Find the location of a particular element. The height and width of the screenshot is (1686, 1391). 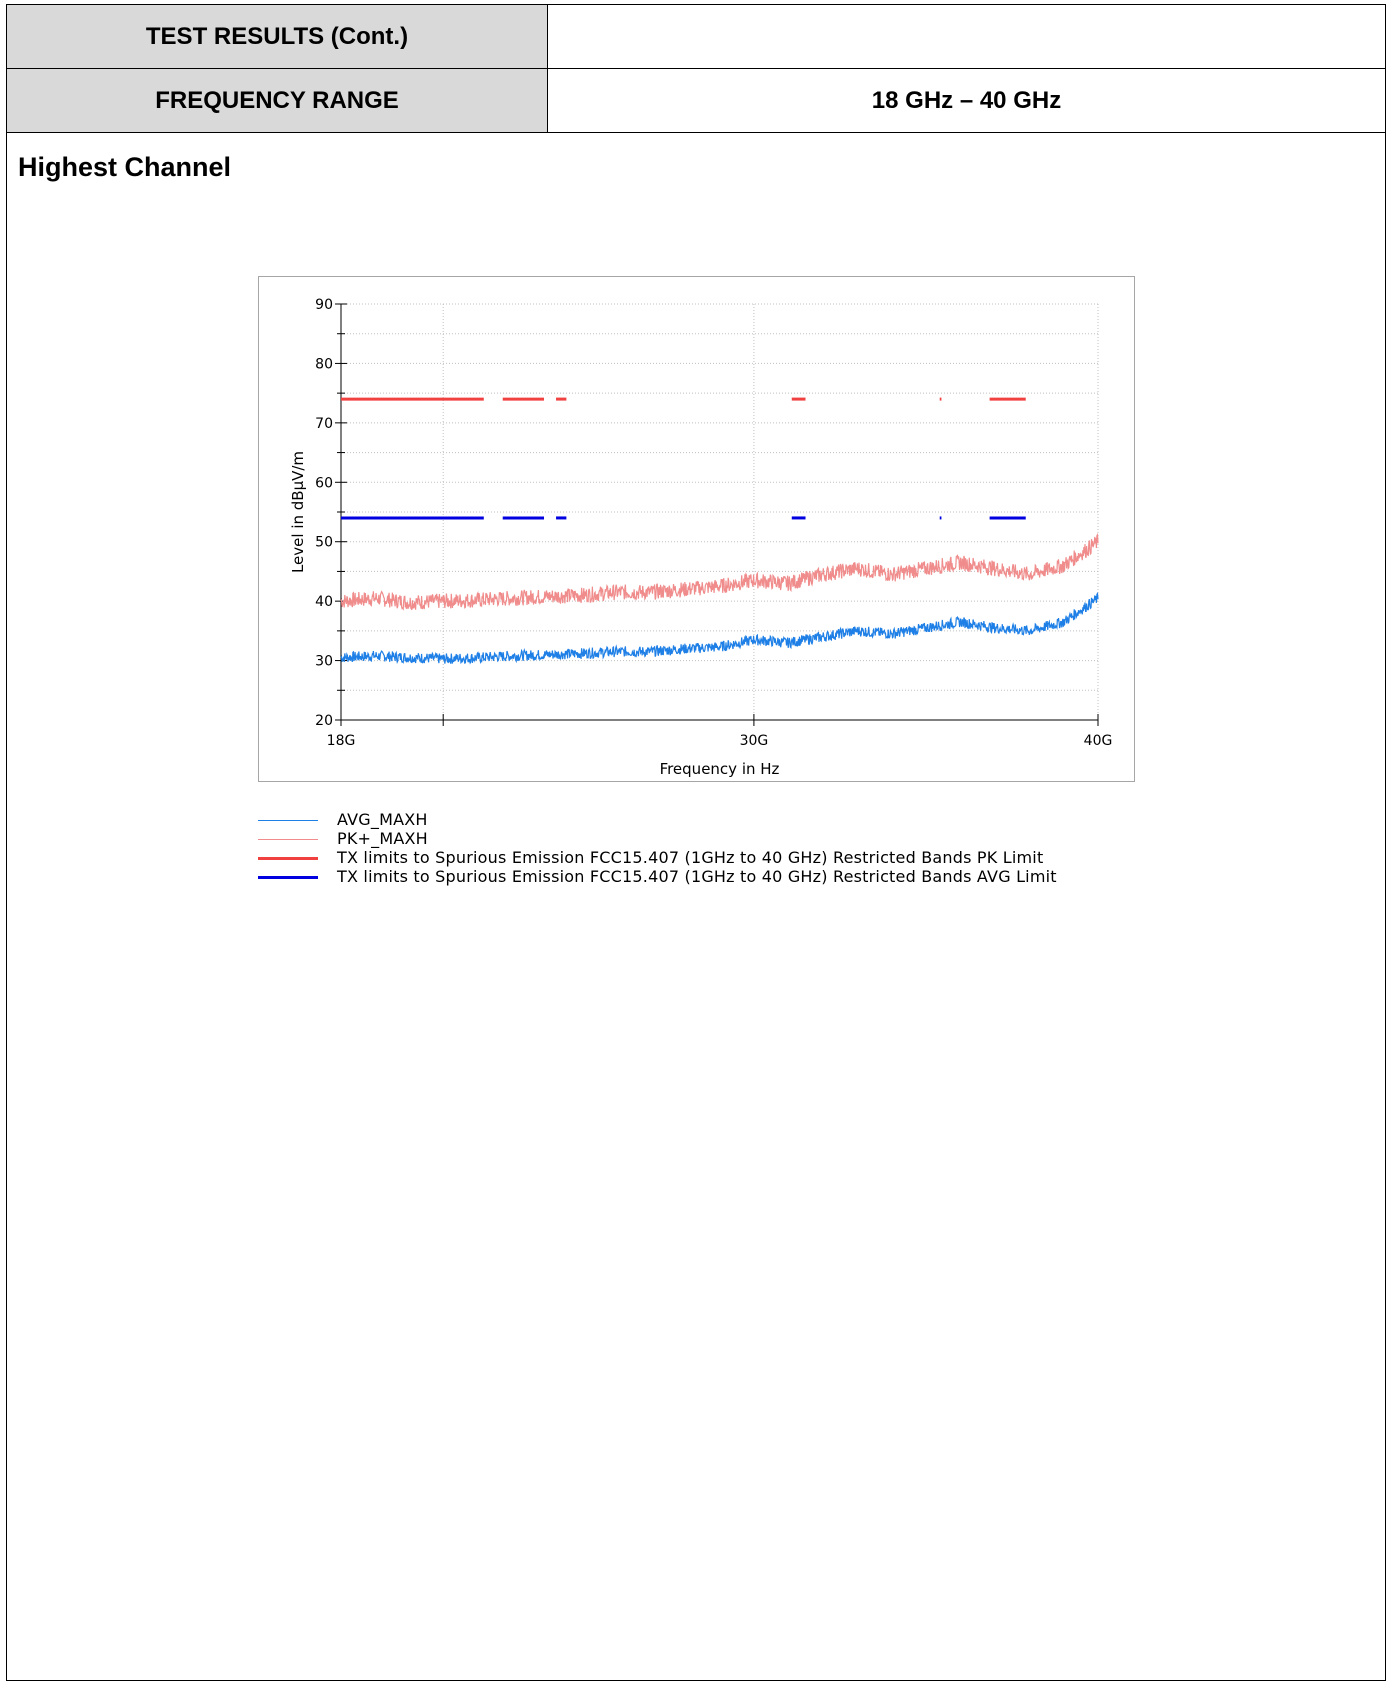

header-row-frequency-range: FREQUENCY RANGE 18 GHz – 40 GHz is located at coordinates (696, 100).